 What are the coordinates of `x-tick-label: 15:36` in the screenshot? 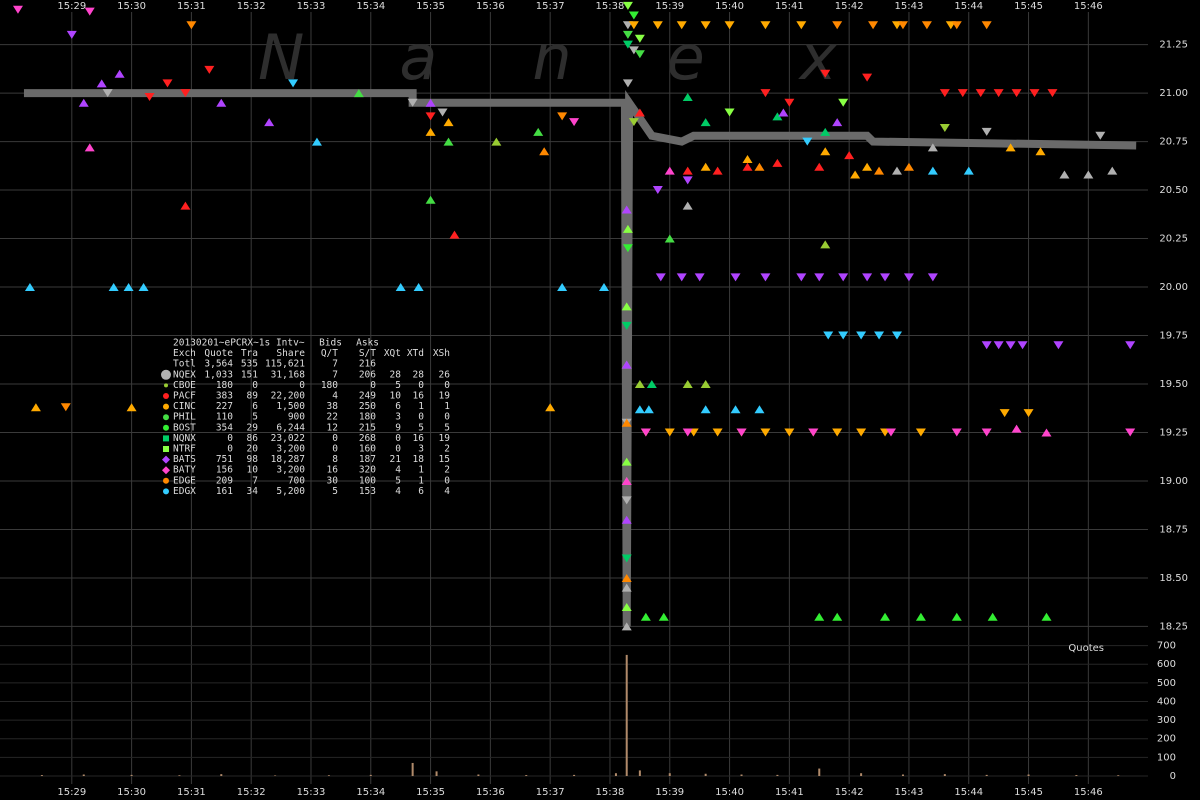 It's located at (490, 792).